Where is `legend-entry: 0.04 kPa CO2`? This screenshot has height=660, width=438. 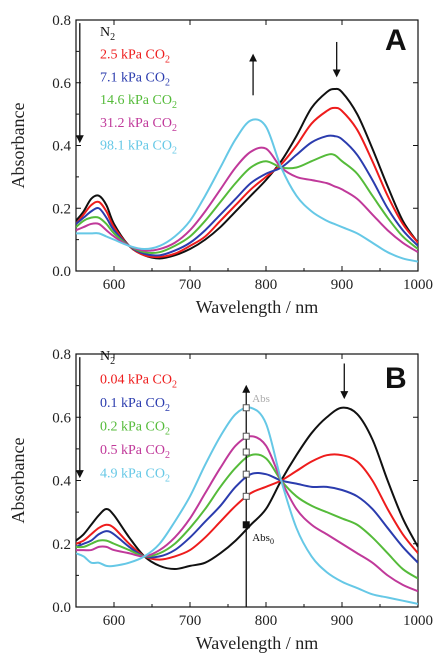
legend-entry: 0.04 kPa CO2 is located at coordinates (138, 382).